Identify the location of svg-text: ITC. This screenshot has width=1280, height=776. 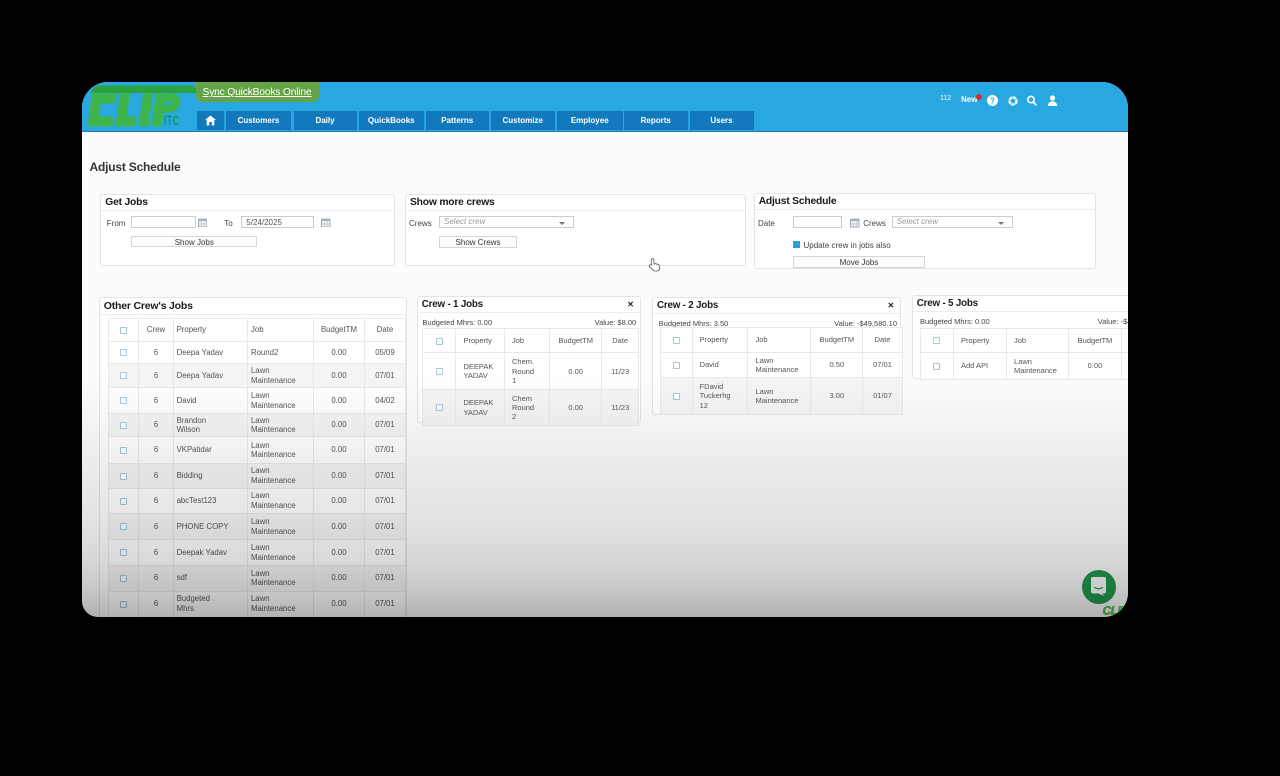
(171, 120).